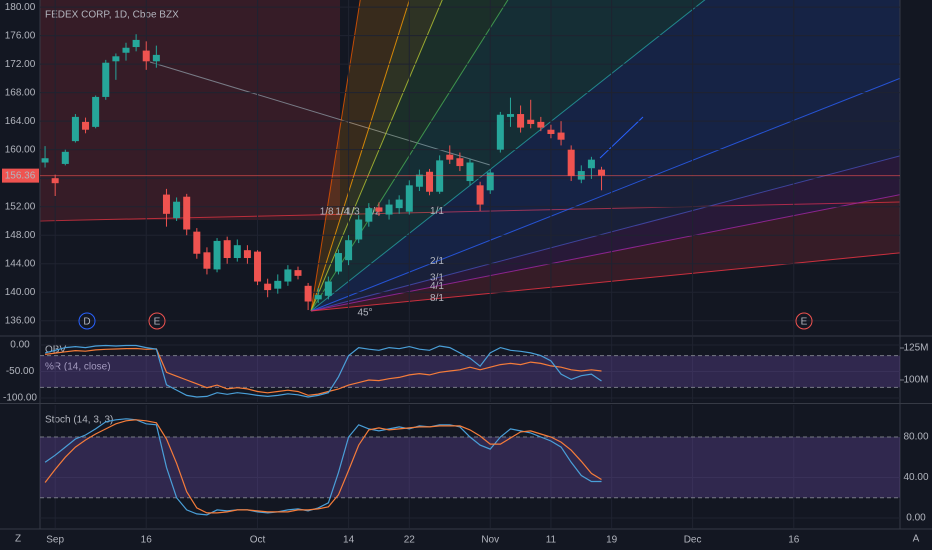 The image size is (932, 550). Describe the element at coordinates (410, 540) in the screenshot. I see `x-tick-label: 22` at that location.